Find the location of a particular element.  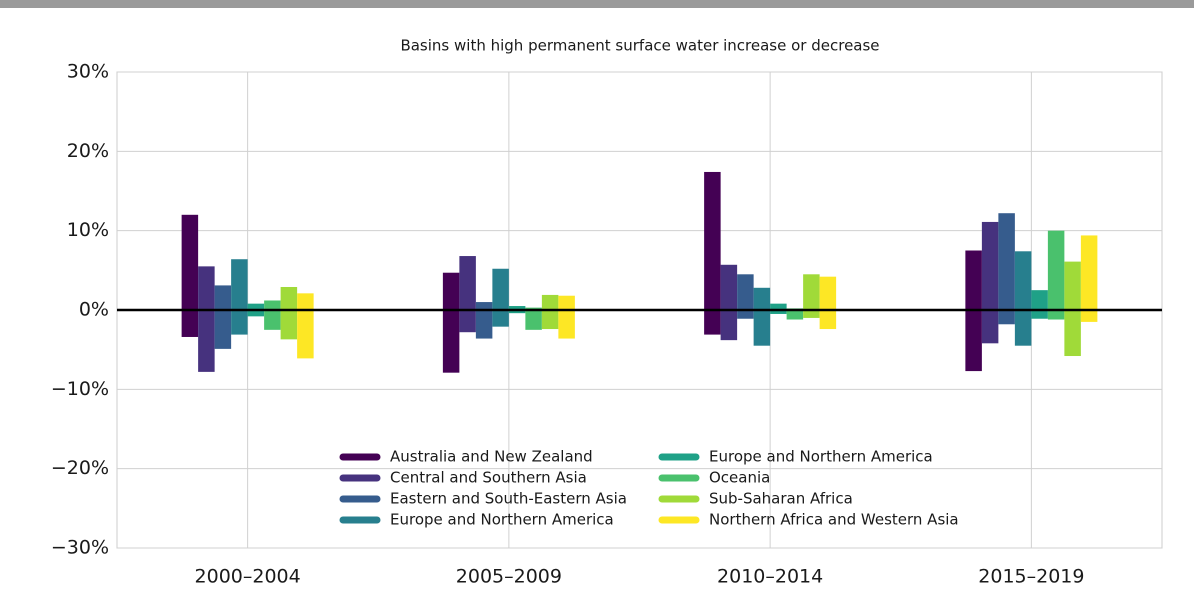

x-tick-label: 2015–2019 is located at coordinates (1031, 577).